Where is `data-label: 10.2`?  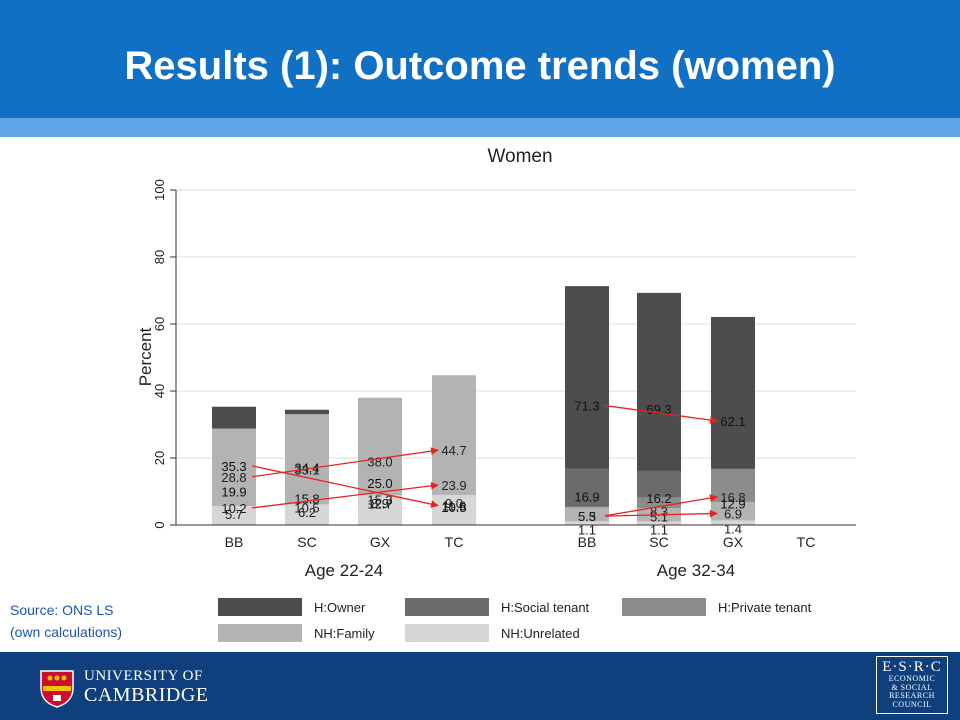 data-label: 10.2 is located at coordinates (233, 508).